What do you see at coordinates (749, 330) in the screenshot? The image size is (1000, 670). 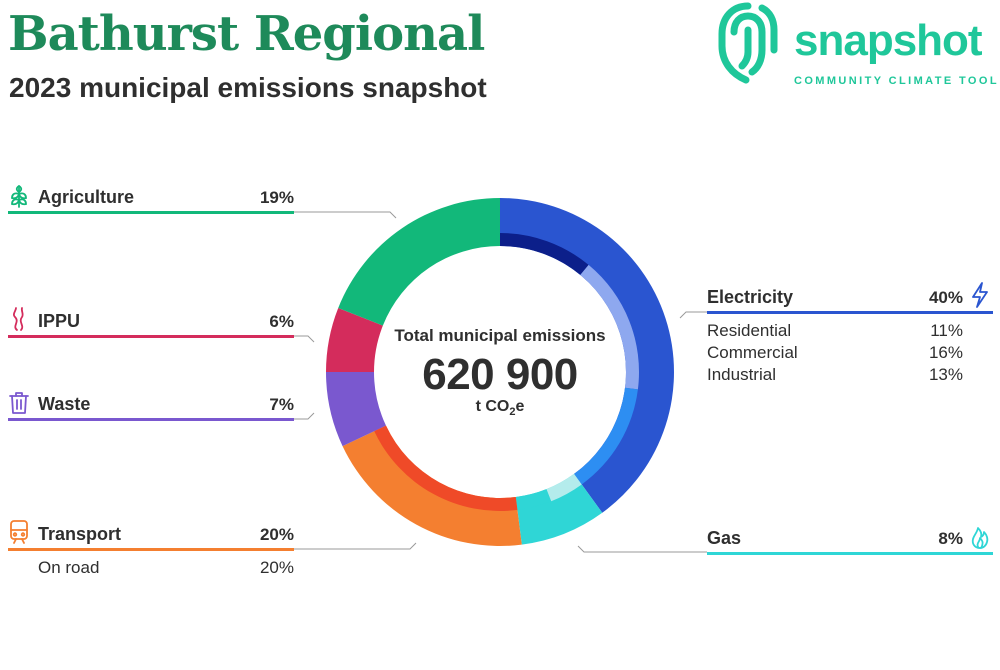 I see `sub-label: Residential` at bounding box center [749, 330].